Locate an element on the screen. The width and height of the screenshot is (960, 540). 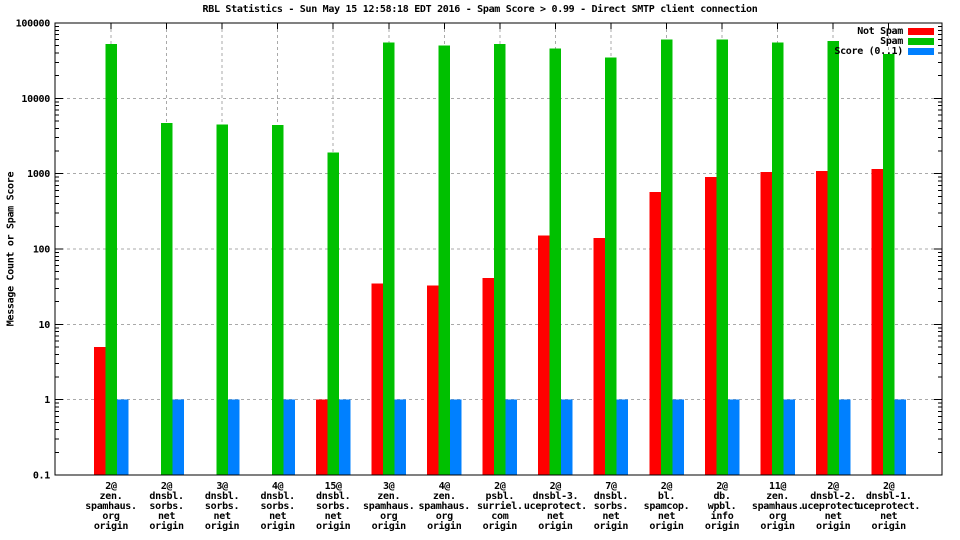
x-category-label: 11@ is located at coordinates (777, 486).